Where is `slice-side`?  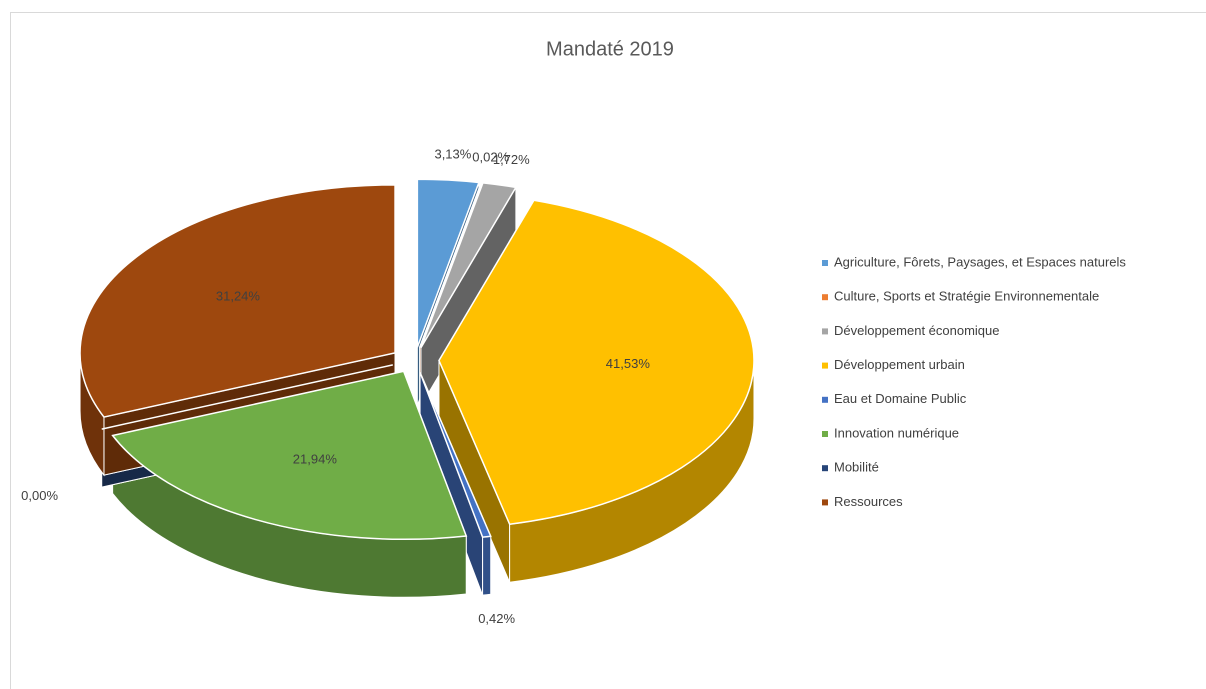 slice-side is located at coordinates (487, 565).